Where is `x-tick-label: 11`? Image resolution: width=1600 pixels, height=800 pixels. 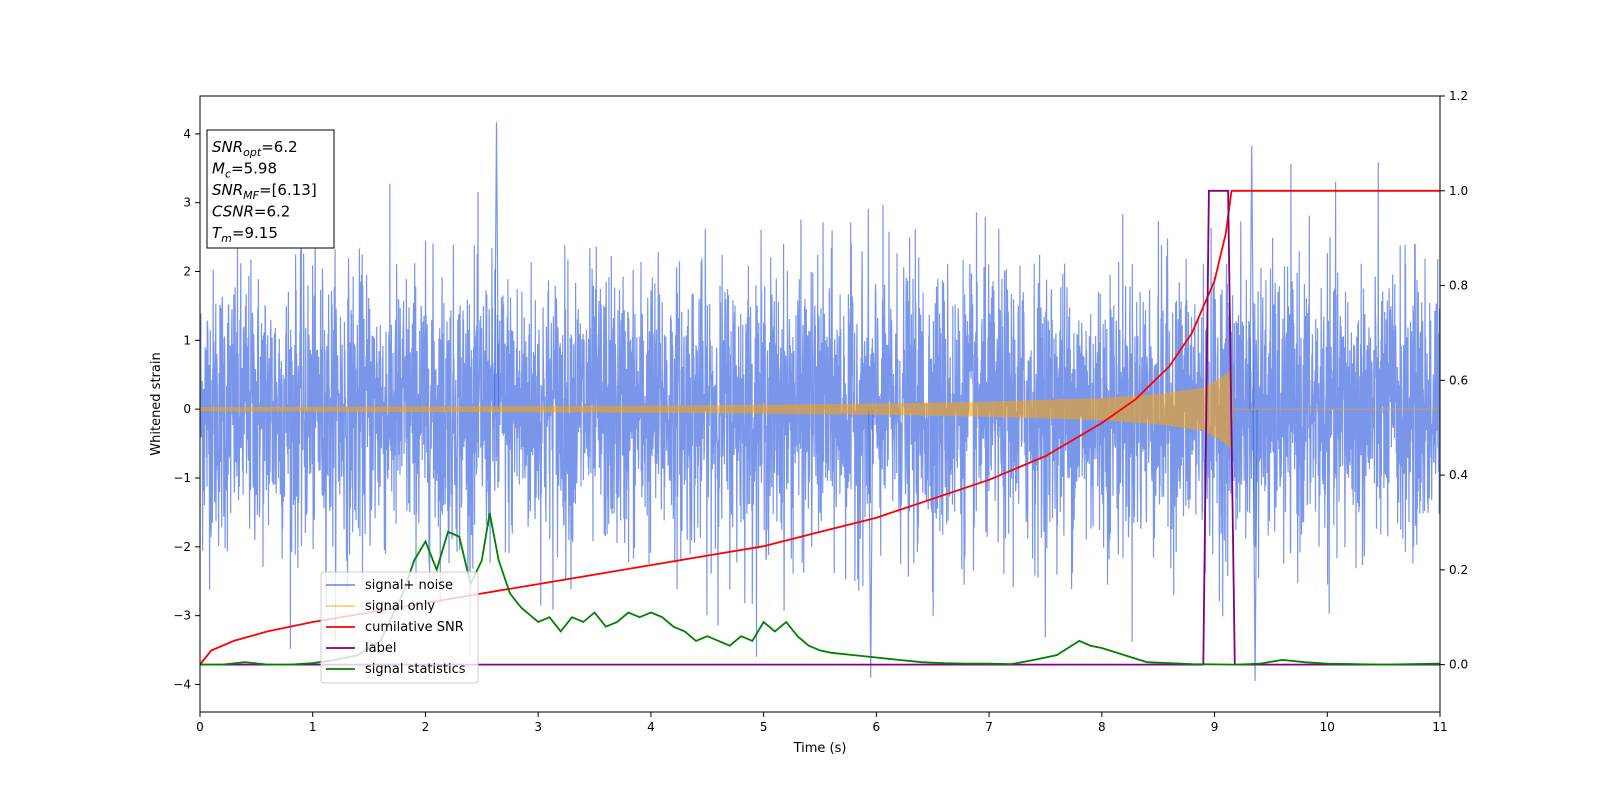 x-tick-label: 11 is located at coordinates (1439, 727).